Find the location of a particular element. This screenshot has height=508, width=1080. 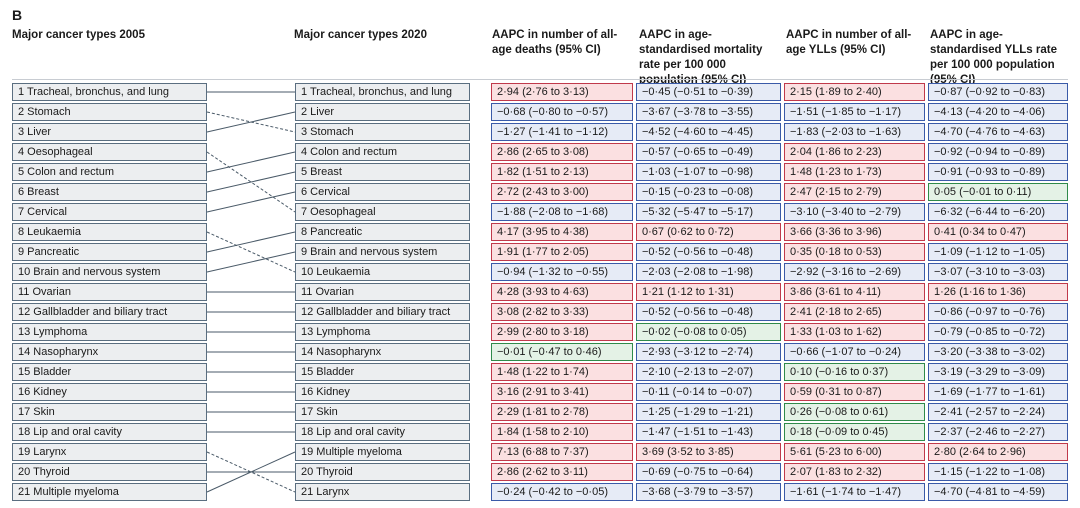

aapc-yll-rate-value: −0·91 (−0·93 to −0·89) is located at coordinates (998, 172).